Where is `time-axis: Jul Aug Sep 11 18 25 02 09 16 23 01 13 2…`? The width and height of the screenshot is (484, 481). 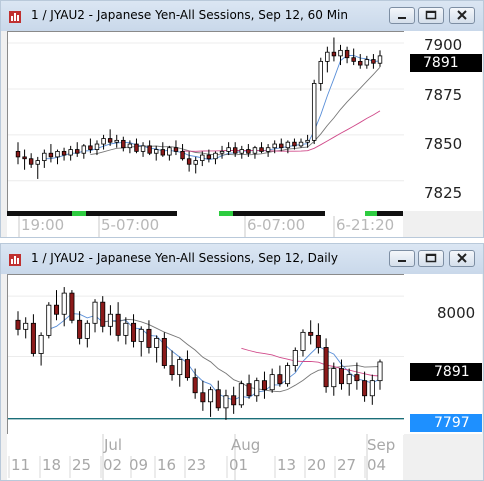 time-axis: Jul Aug Sep 11 18 25 02 09 16 23 01 13 2… is located at coordinates (205, 457).